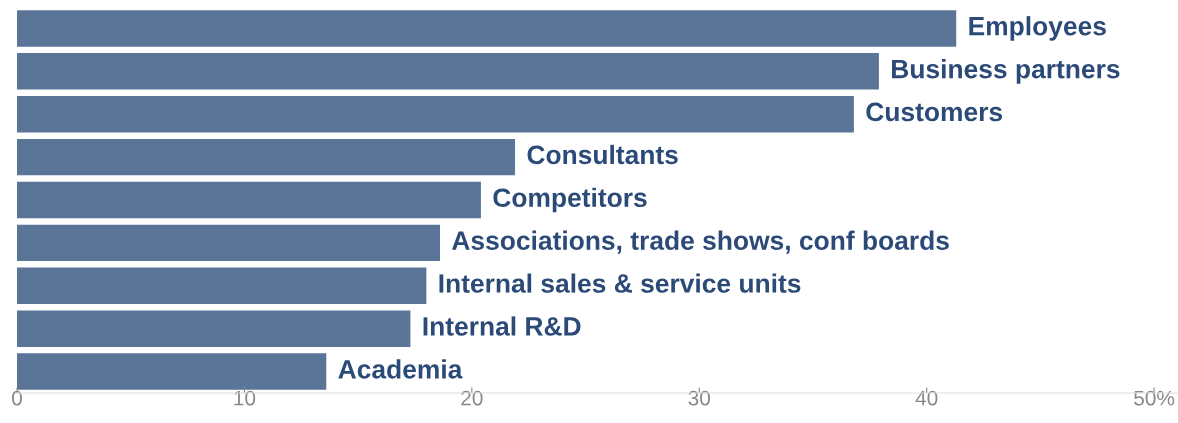  Describe the element at coordinates (570, 200) in the screenshot. I see `y-tick-label: Competitors` at that location.